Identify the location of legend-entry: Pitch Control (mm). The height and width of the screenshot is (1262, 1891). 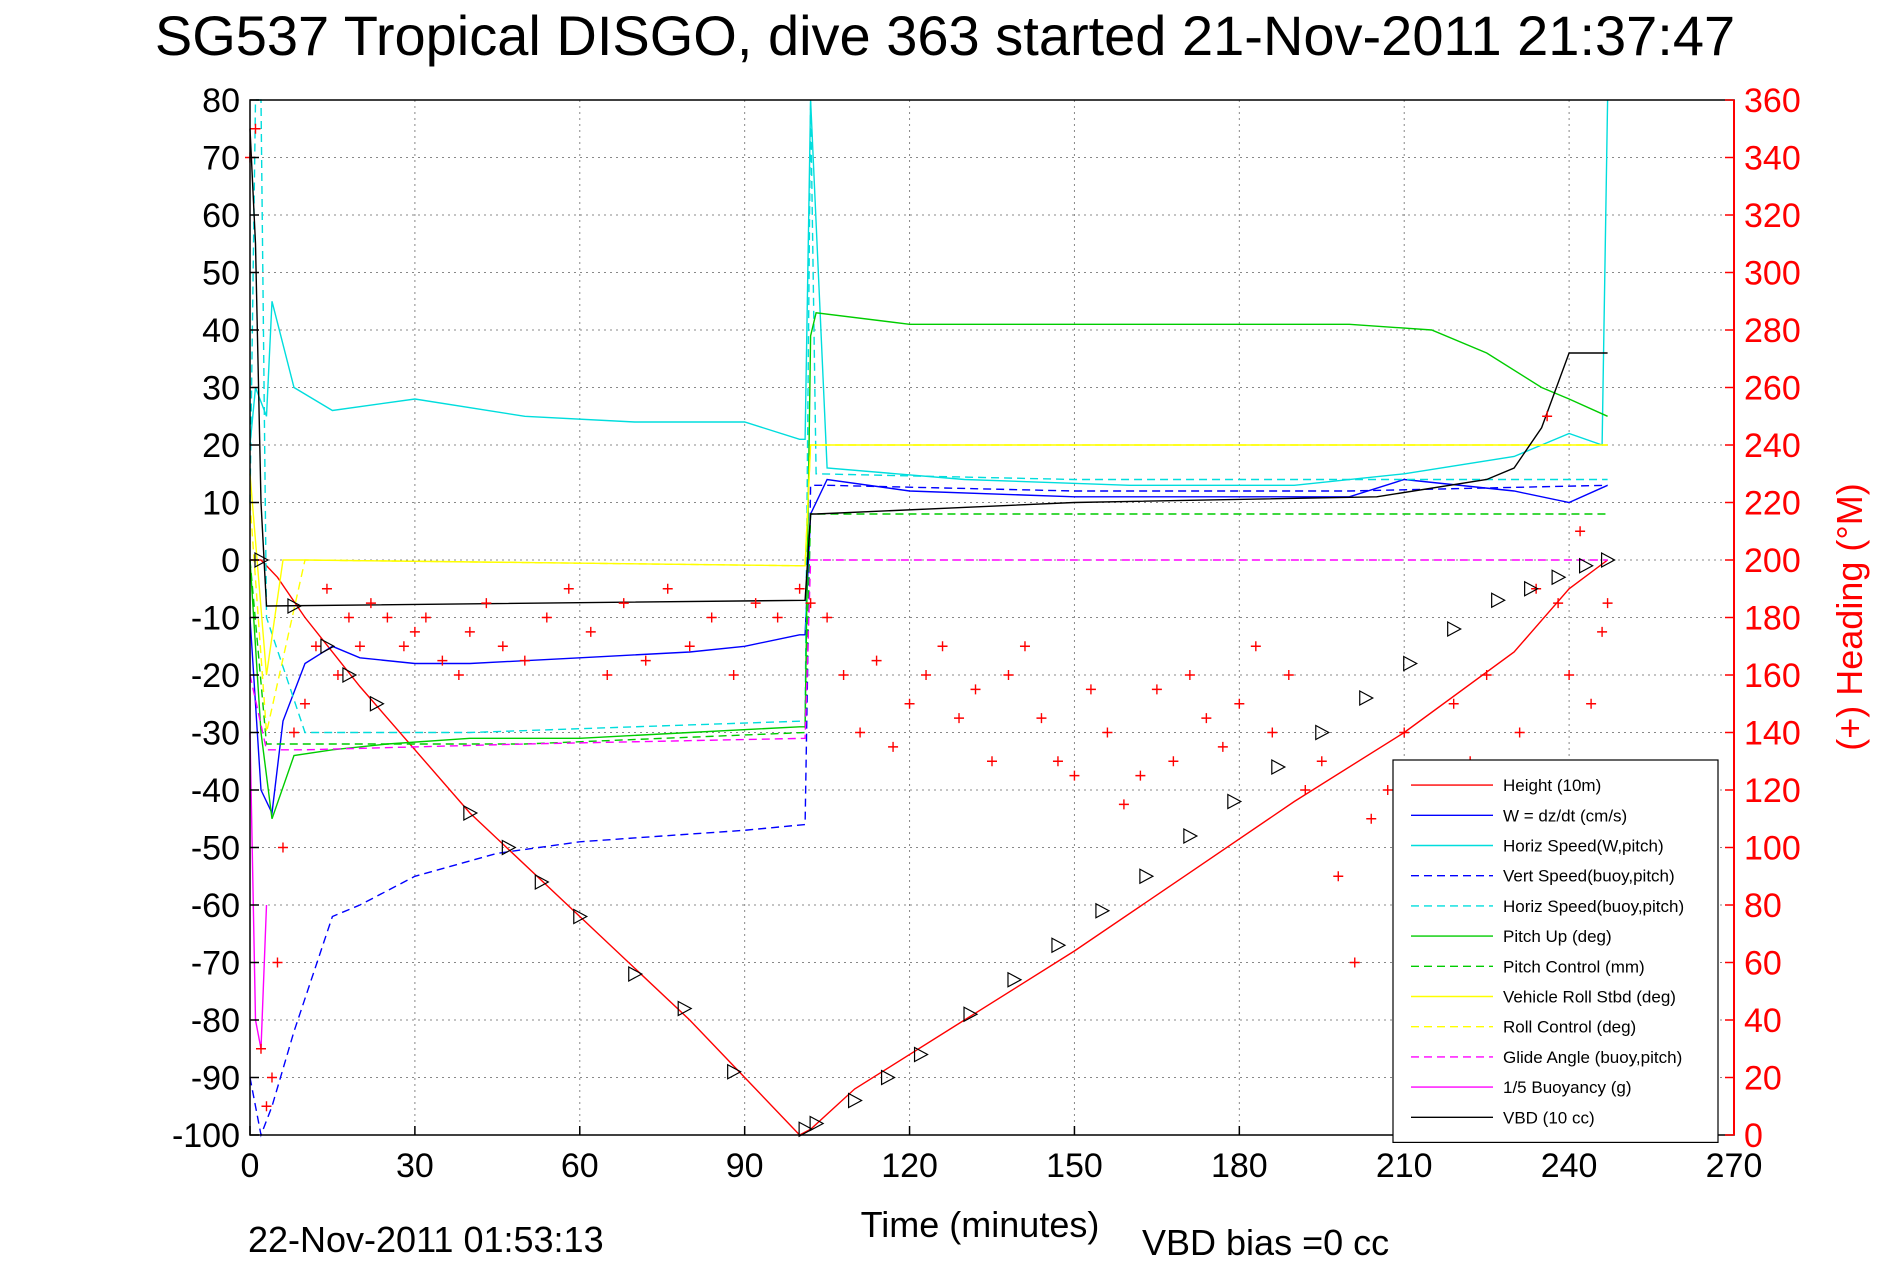
(1574, 966).